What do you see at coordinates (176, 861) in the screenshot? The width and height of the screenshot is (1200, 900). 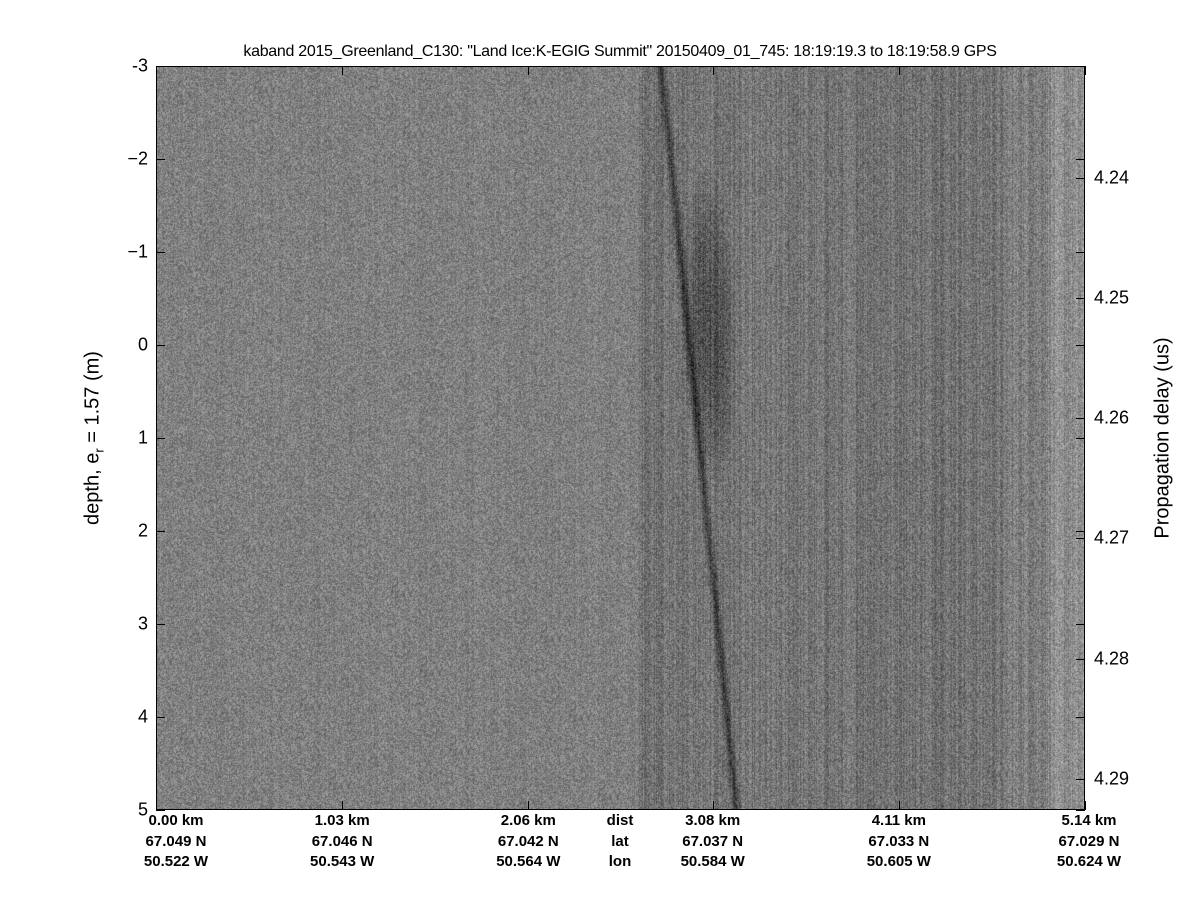 I see `x-lon-tick-label: 50.522 W` at bounding box center [176, 861].